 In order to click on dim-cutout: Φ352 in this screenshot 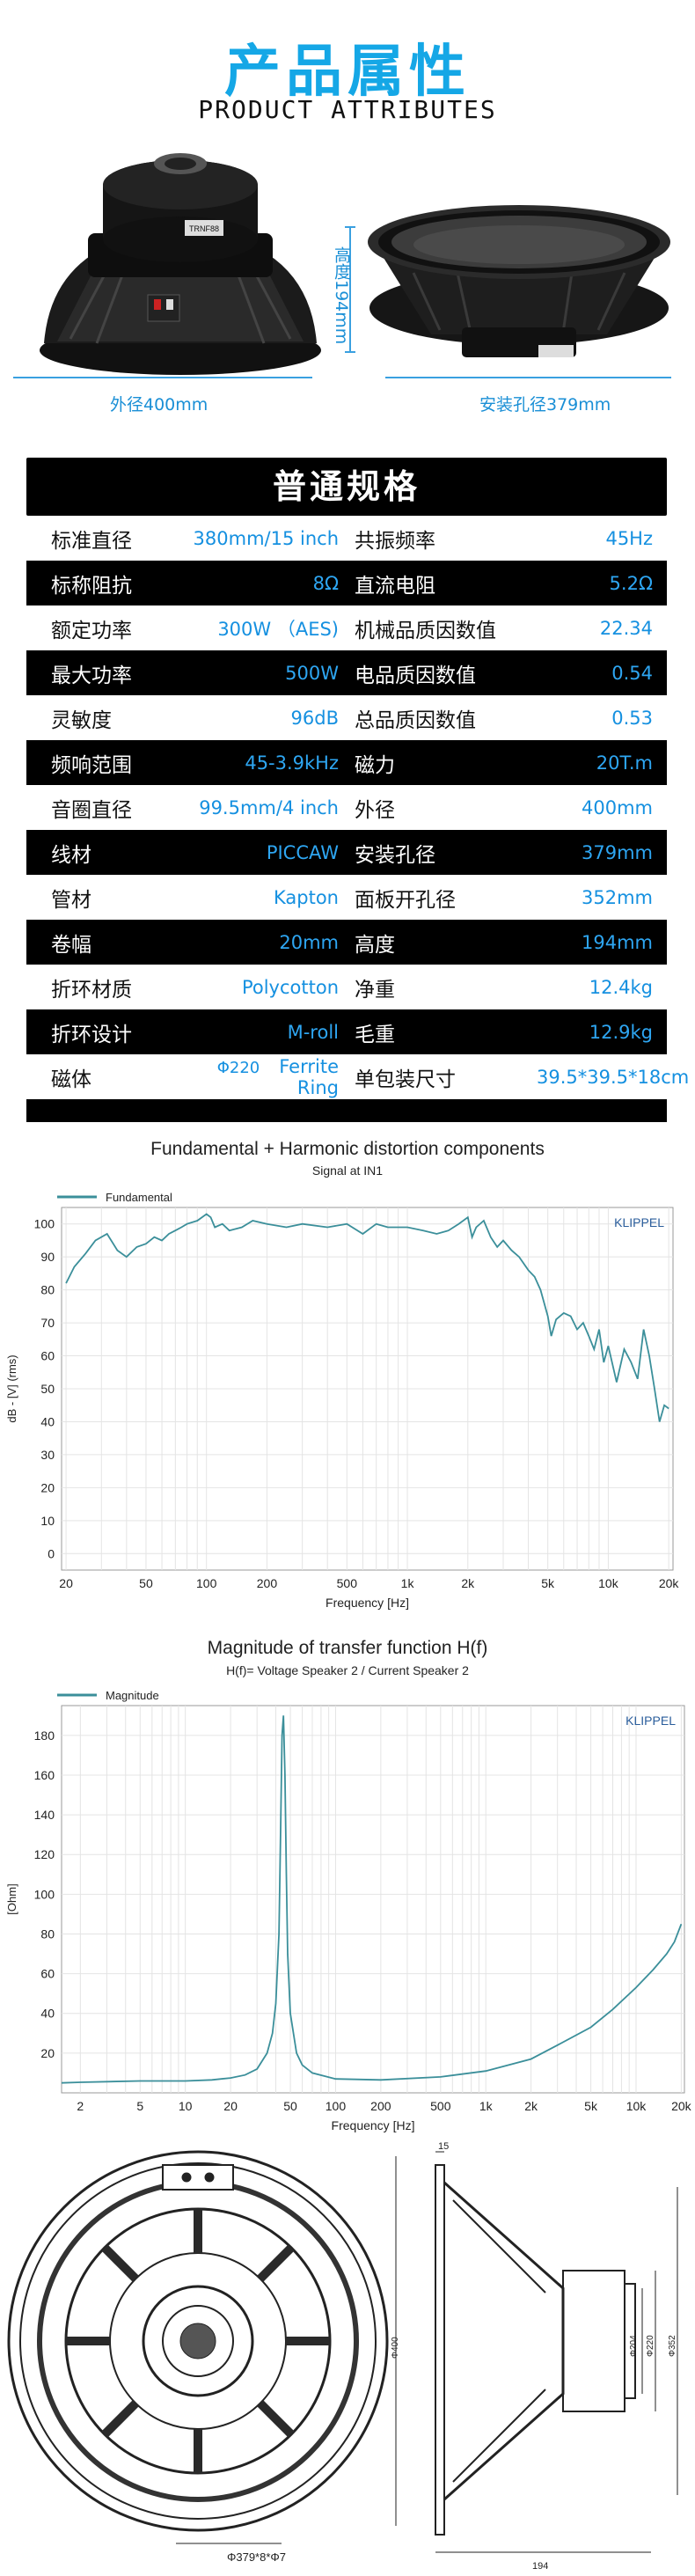, I will do `click(672, 2346)`.